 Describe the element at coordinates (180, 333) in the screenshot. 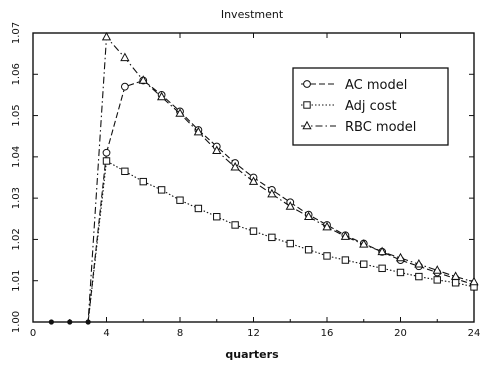

I see `x-tick-label: 8` at that location.